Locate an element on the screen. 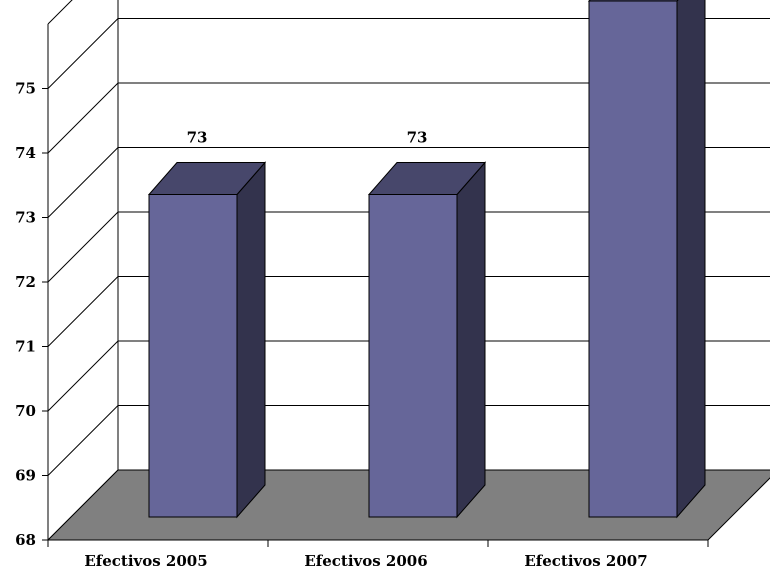 The height and width of the screenshot is (573, 770). y-tick-label: 75 is located at coordinates (25, 89).